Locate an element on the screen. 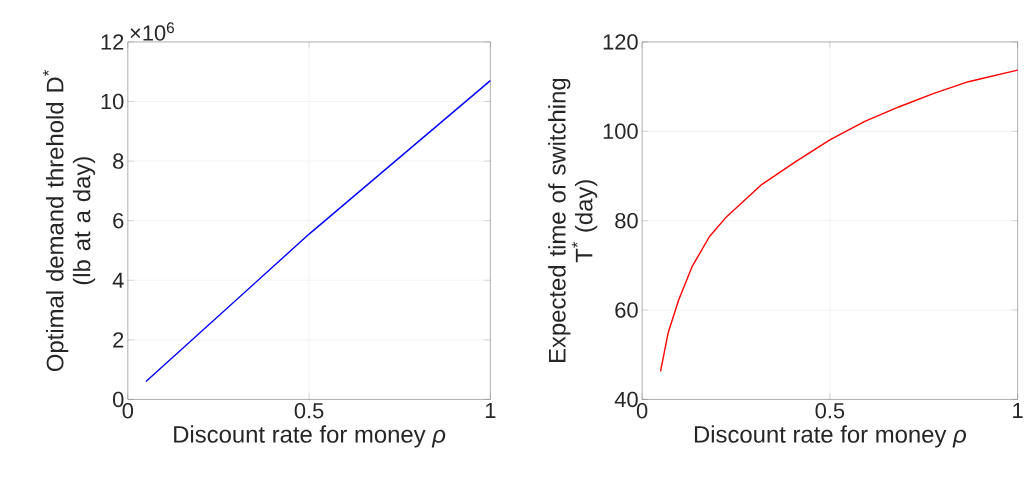 The height and width of the screenshot is (480, 1027). y-tick-label: 2 is located at coordinates (118, 340).